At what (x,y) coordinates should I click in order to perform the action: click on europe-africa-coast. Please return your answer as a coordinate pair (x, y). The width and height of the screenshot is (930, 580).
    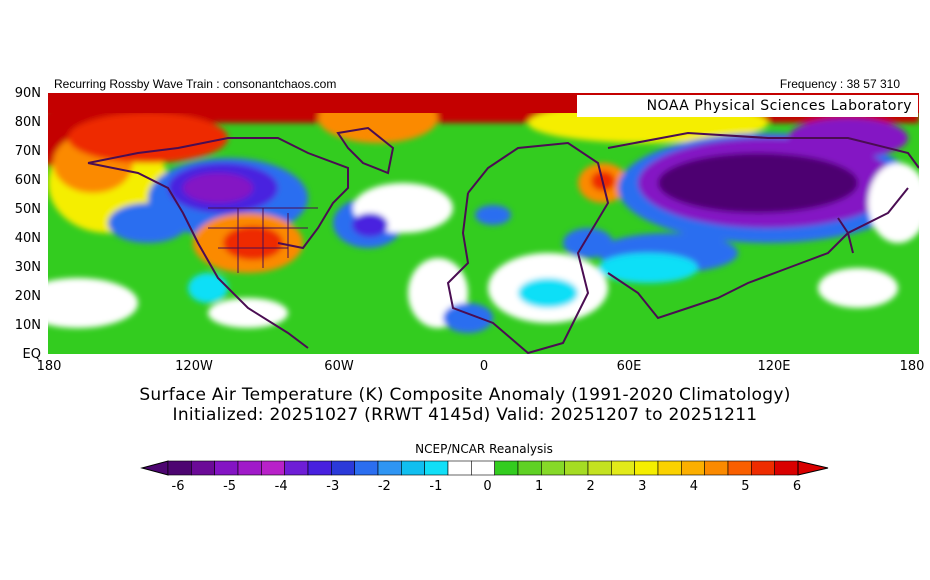
    Looking at the image, I should click on (528, 247).